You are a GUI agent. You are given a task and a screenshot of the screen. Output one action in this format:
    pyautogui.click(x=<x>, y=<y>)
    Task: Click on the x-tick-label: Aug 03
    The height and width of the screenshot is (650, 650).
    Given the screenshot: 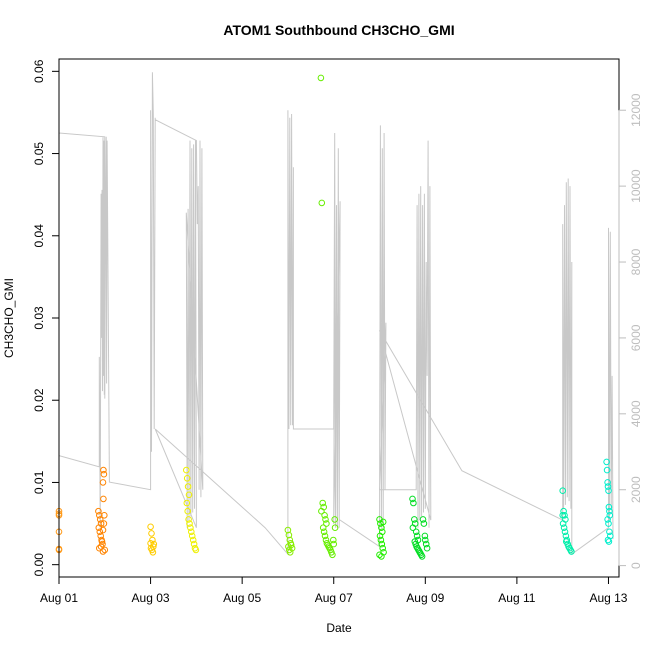 What is the action you would take?
    pyautogui.click(x=151, y=598)
    